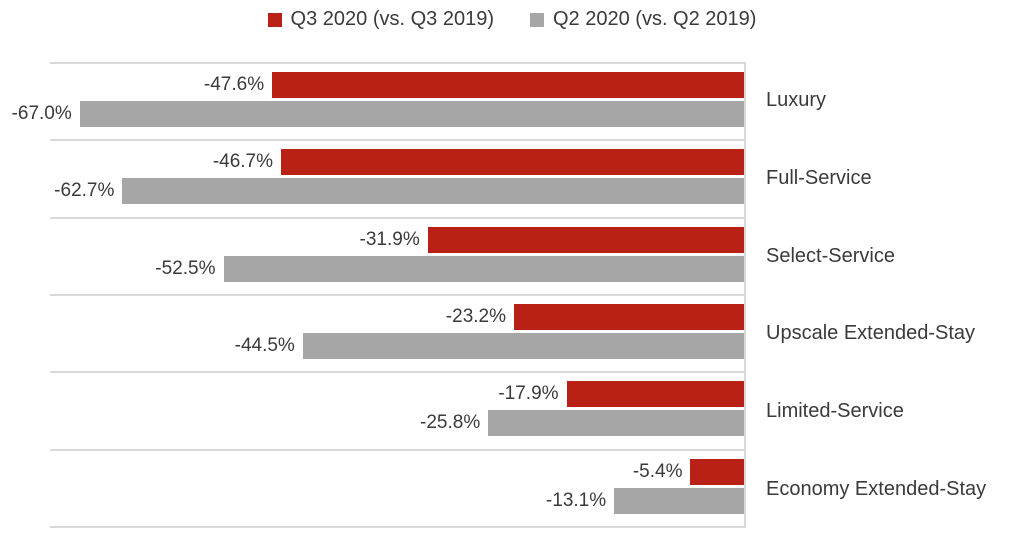 Image resolution: width=1024 pixels, height=550 pixels. I want to click on legend-label-q3: Q3 2020 (vs. Q3 2019), so click(392, 19).